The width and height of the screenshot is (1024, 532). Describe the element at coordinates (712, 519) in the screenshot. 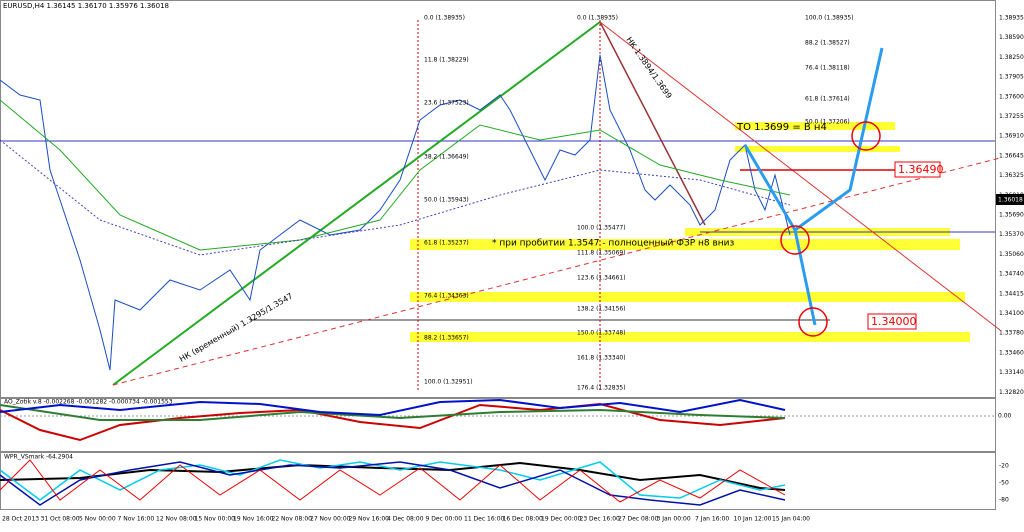

I see `date-axis-label: 7 Jan 16:00` at that location.